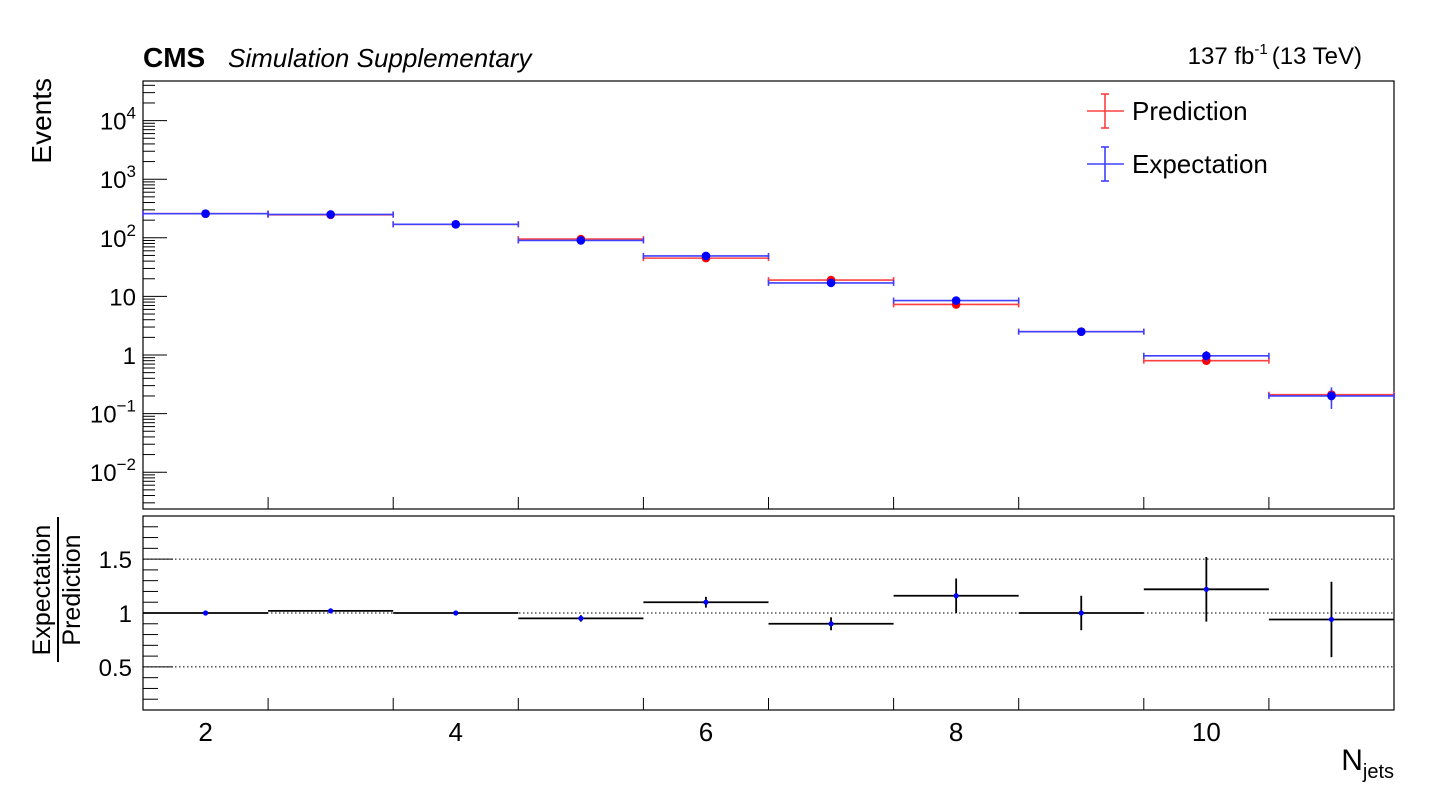 The width and height of the screenshot is (1438, 794). What do you see at coordinates (706, 732) in the screenshot?
I see `x-tick-label: 6` at bounding box center [706, 732].